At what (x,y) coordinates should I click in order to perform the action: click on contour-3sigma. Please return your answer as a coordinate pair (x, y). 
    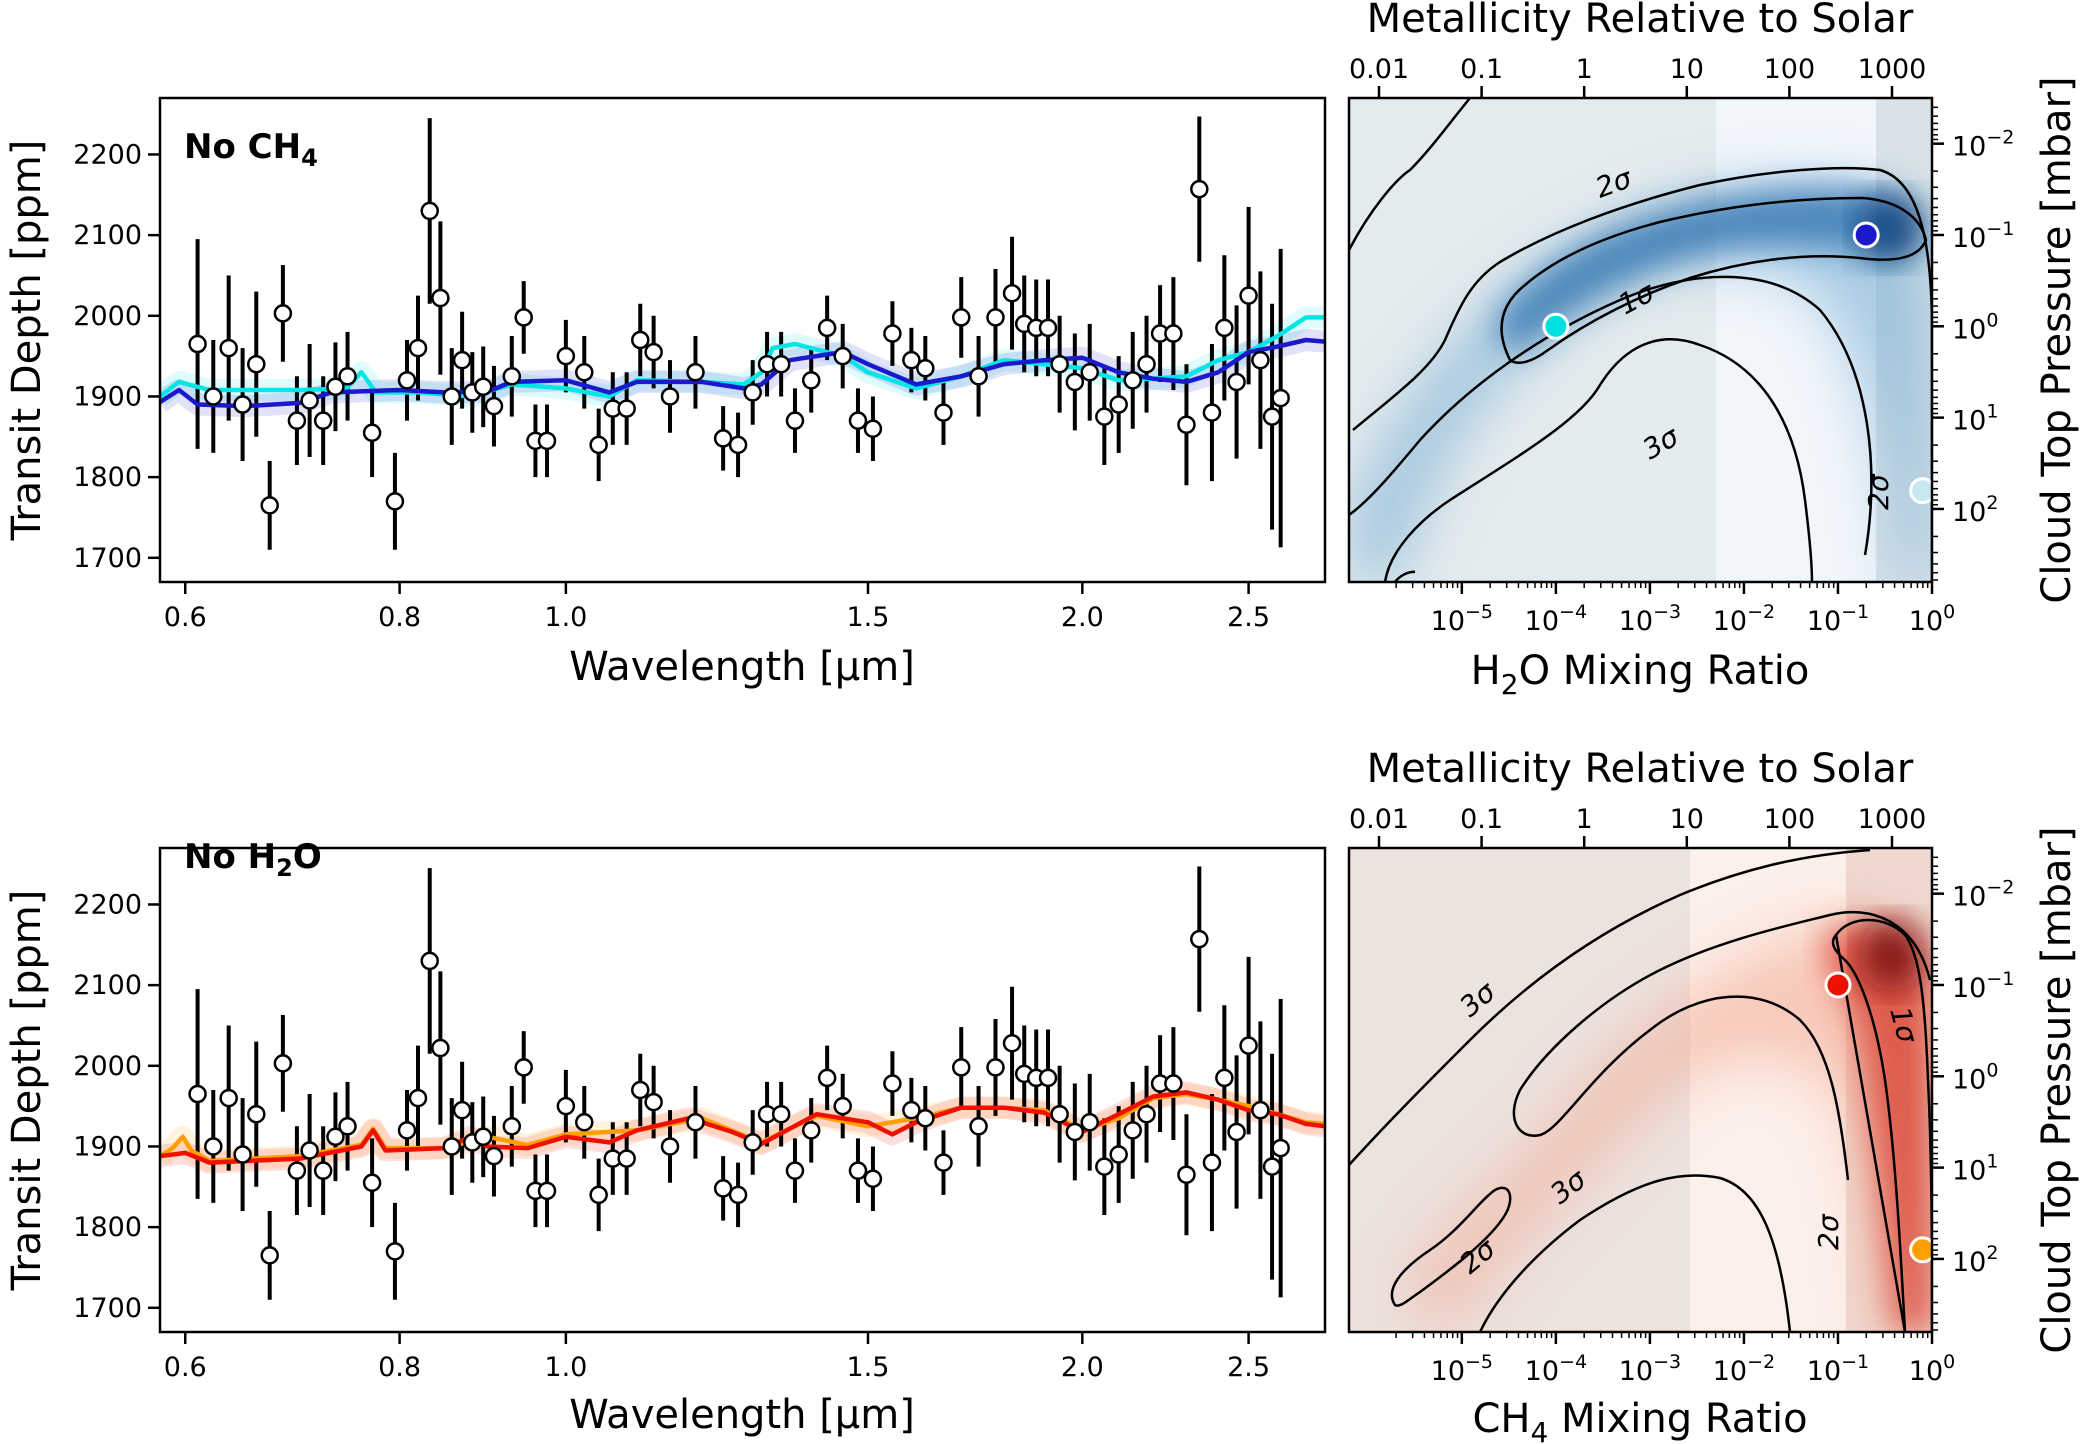
    Looking at the image, I should click on (1610, 1090).